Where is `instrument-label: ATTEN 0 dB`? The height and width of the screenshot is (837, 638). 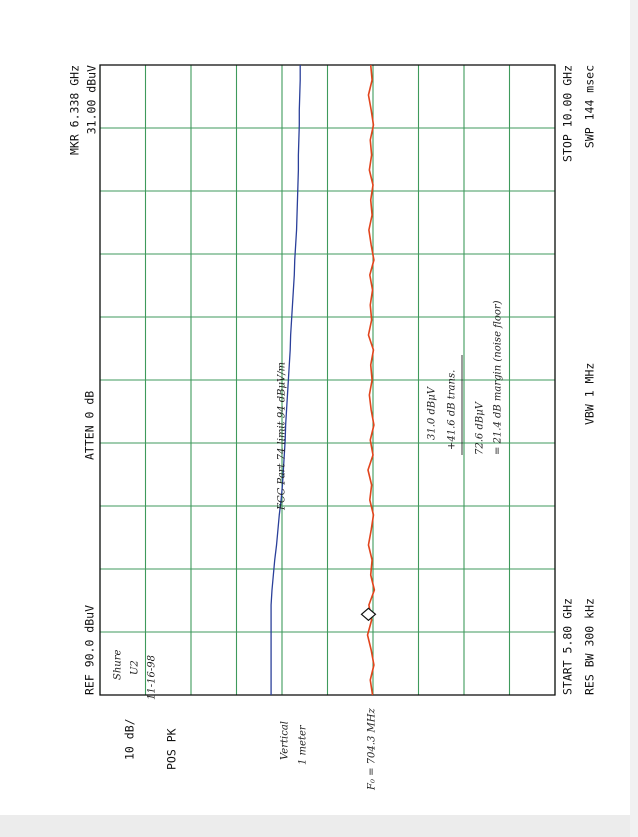
instrument-label: ATTEN 0 dB is located at coordinates (90, 425).